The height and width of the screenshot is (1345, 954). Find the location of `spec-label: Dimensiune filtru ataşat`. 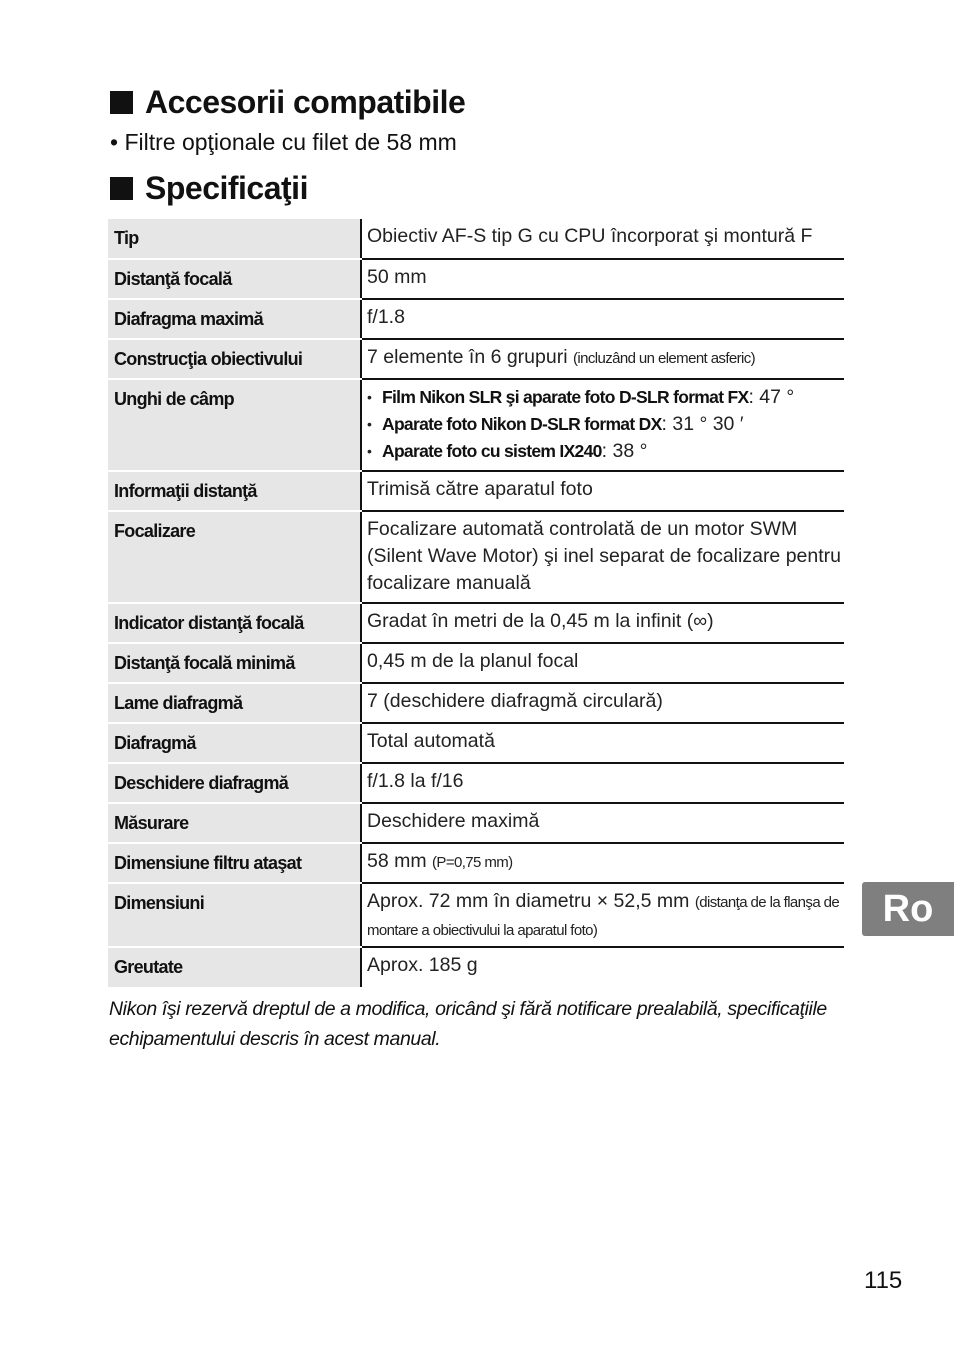

spec-label: Dimensiune filtru ataşat is located at coordinates (235, 863).